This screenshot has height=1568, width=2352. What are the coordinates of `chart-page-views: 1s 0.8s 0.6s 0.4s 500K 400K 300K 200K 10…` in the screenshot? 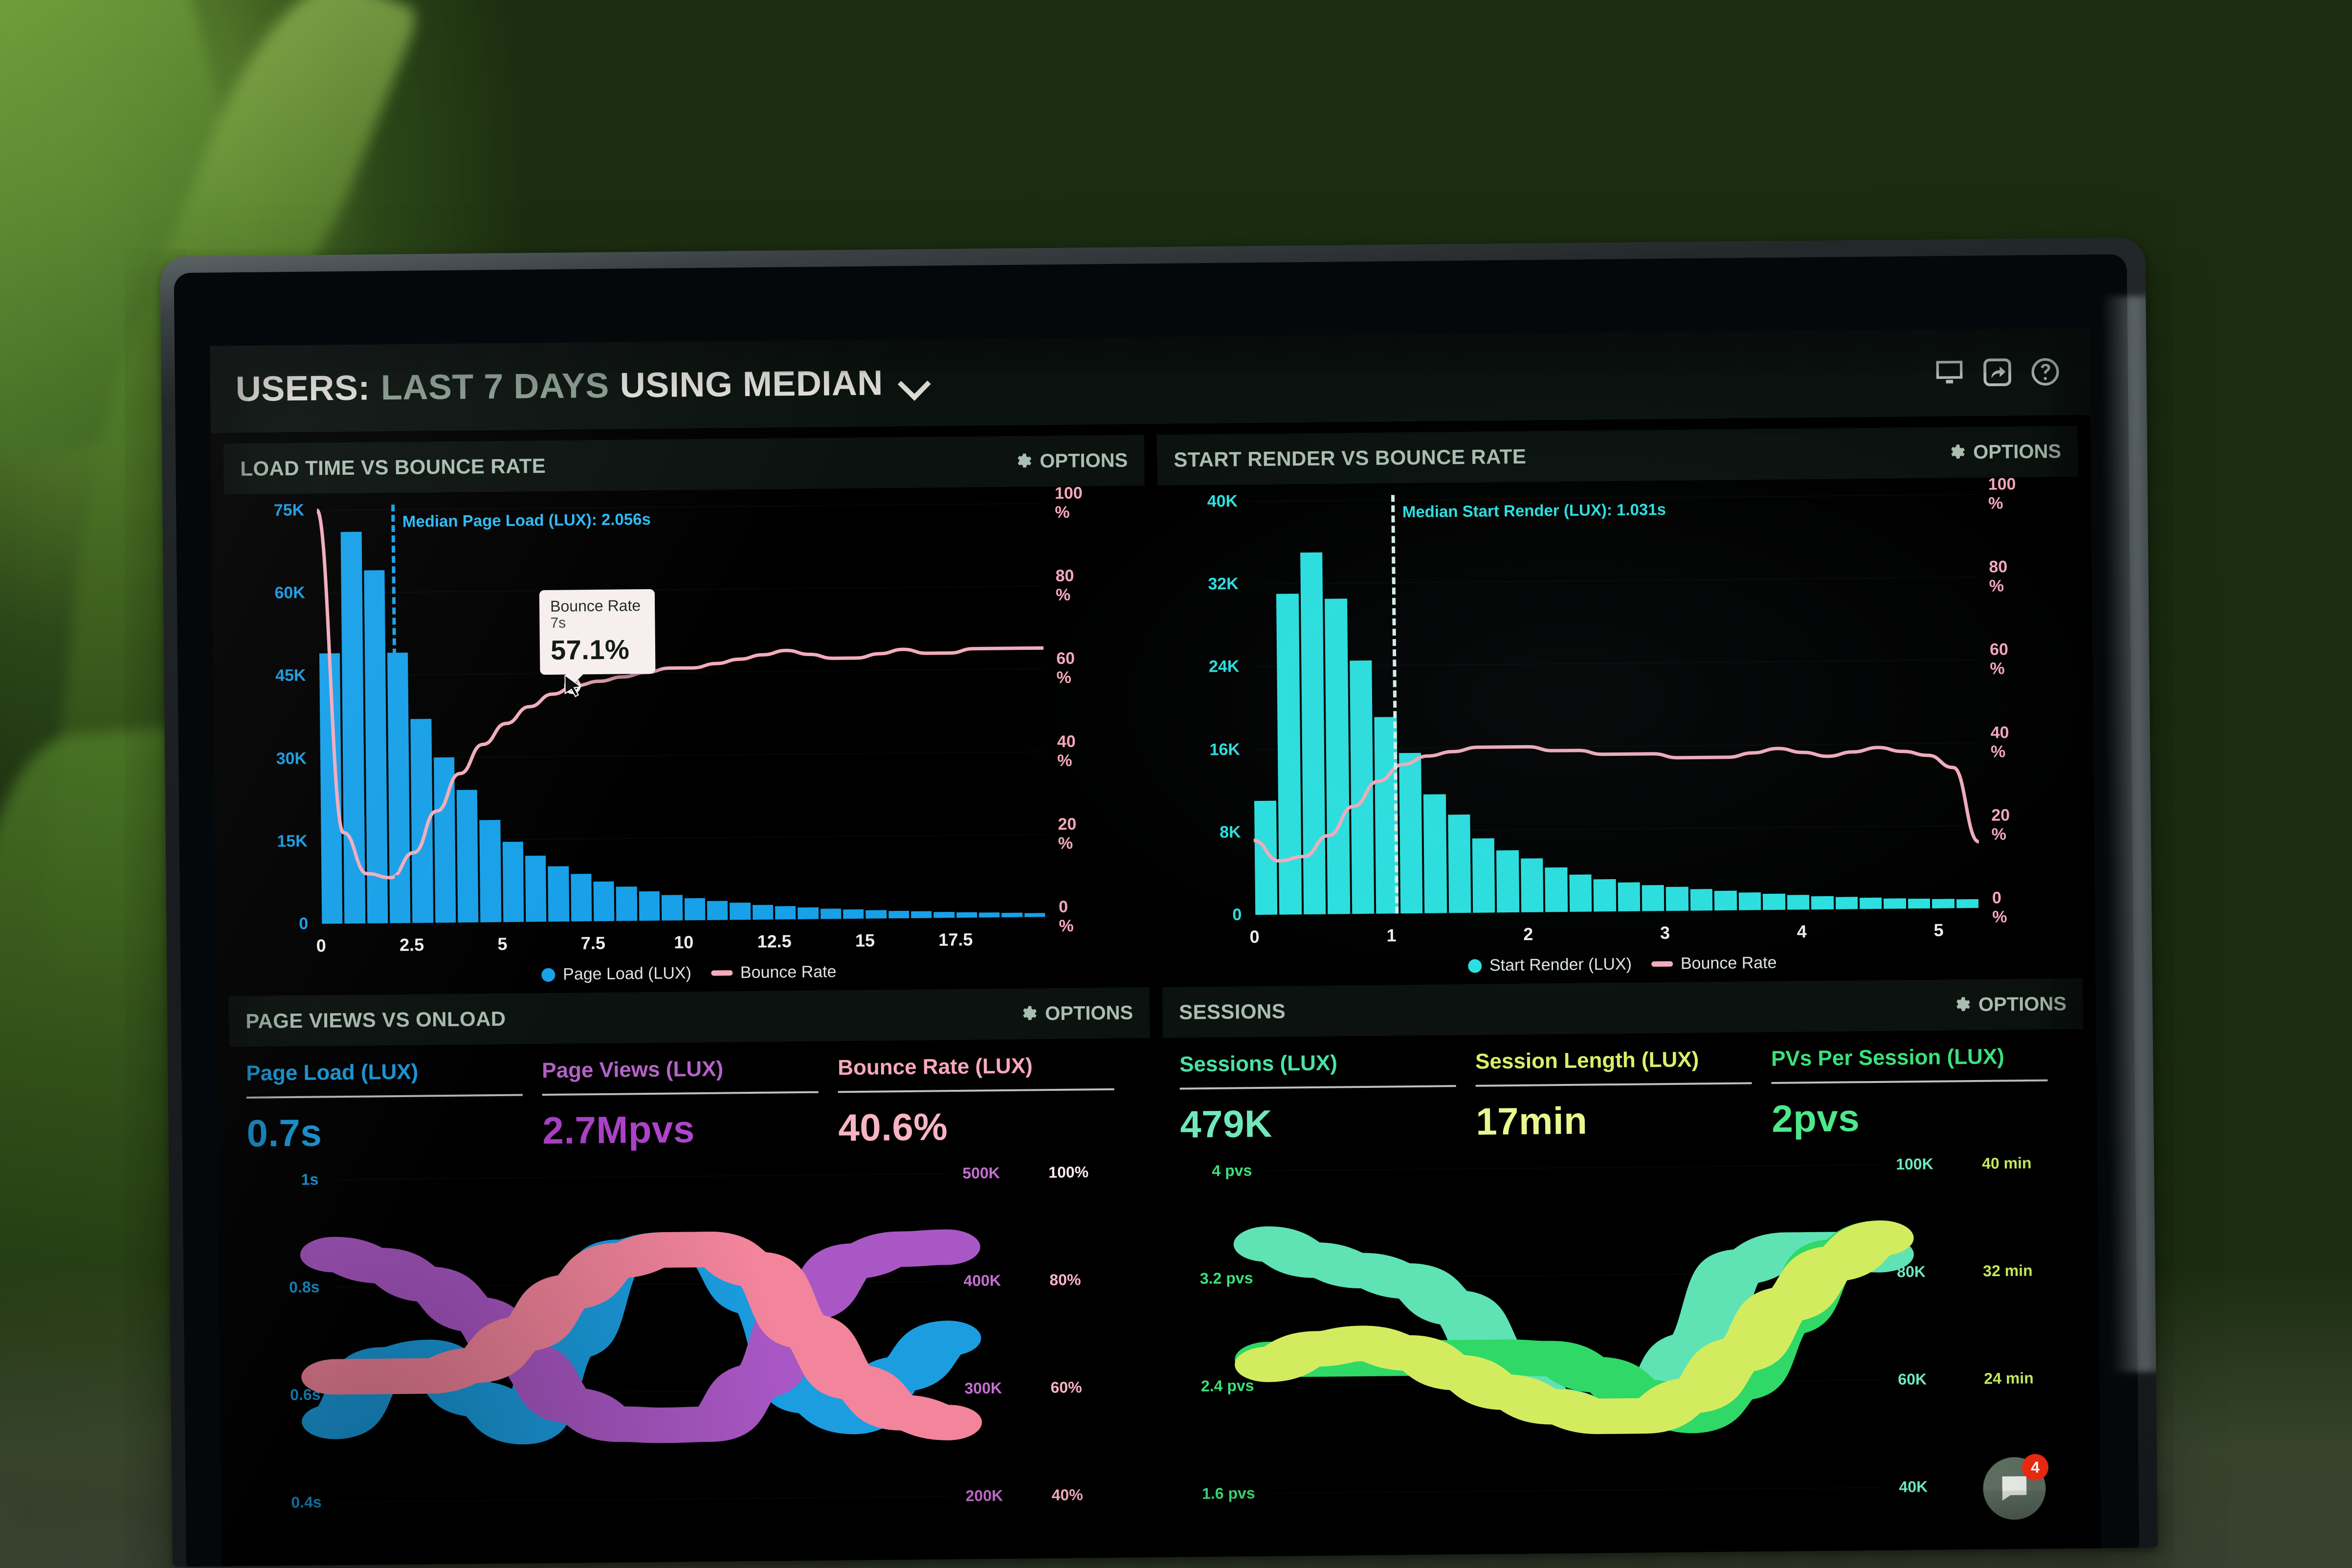 It's located at (692, 1331).